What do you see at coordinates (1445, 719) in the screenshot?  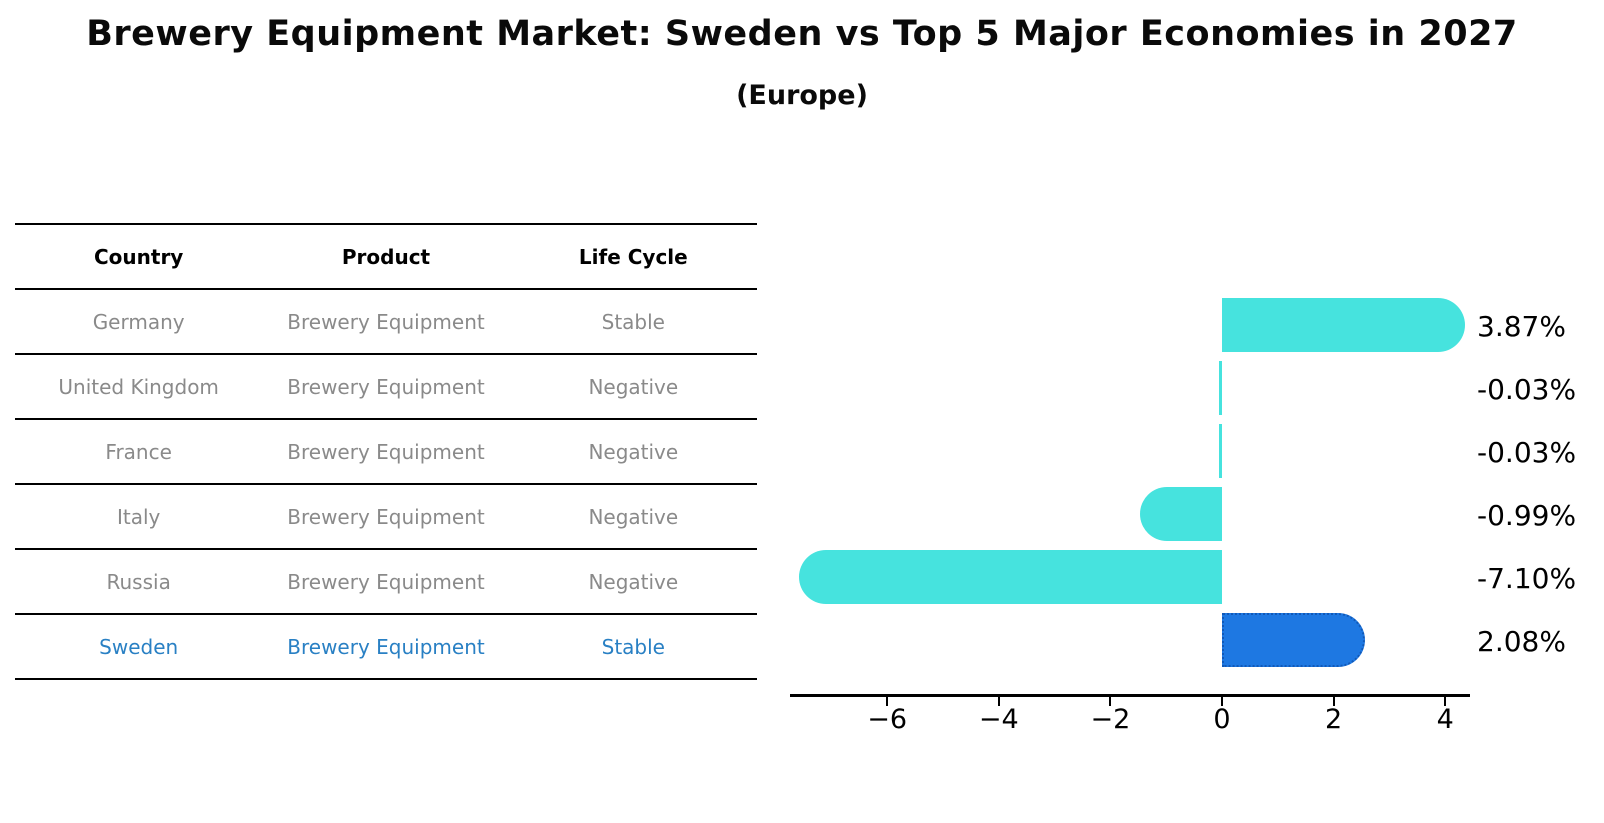 I see `x-axis-tick-label: 4` at bounding box center [1445, 719].